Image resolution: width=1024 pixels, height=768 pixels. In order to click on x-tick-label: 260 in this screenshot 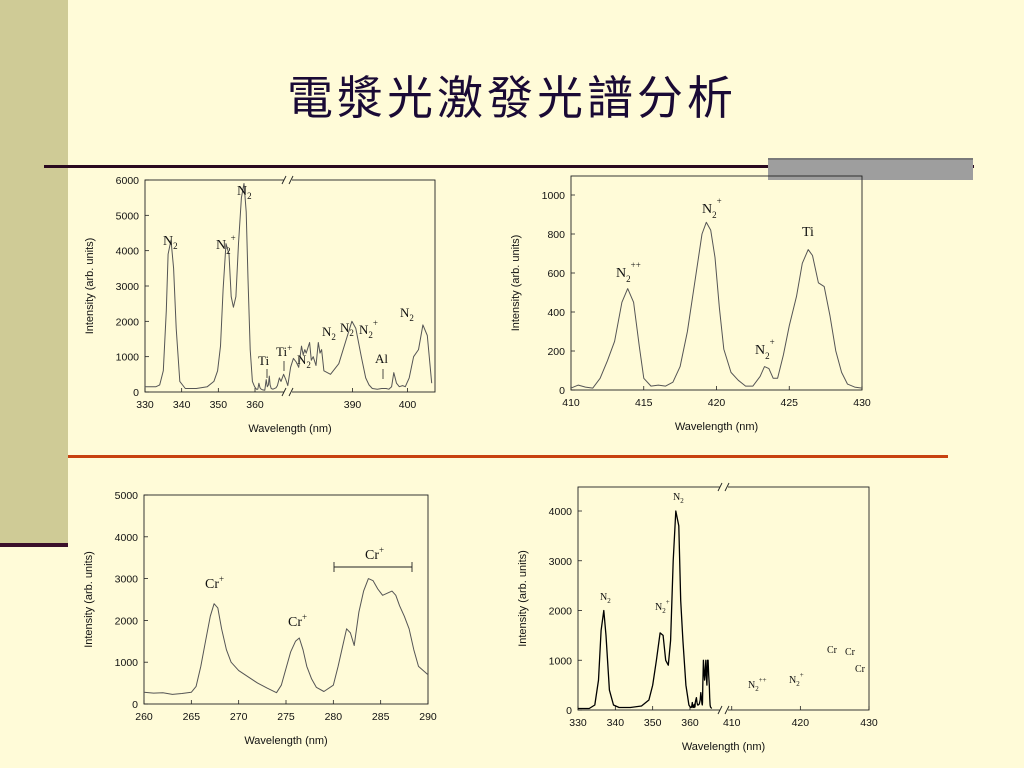, I will do `click(144, 717)`.